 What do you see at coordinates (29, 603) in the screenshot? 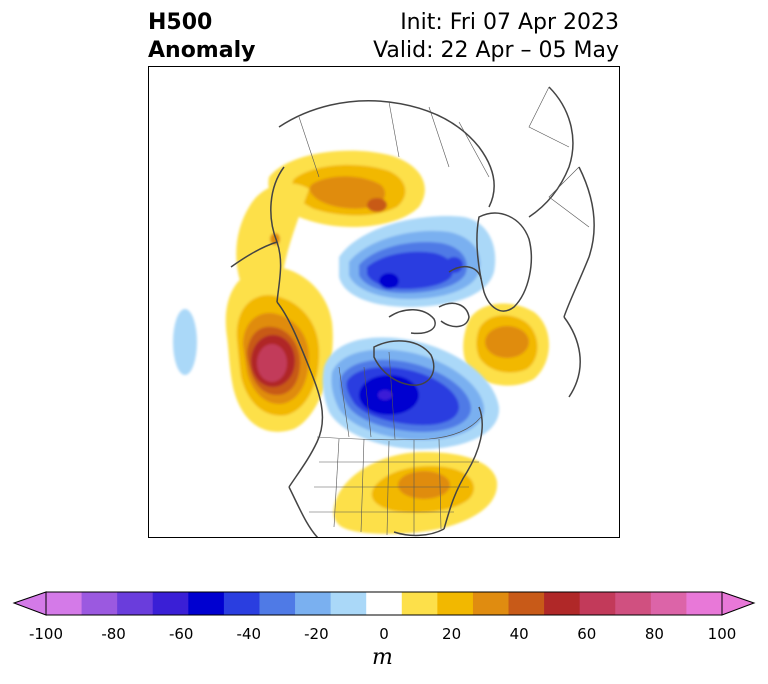
I see `colorbar-min-extension` at bounding box center [29, 603].